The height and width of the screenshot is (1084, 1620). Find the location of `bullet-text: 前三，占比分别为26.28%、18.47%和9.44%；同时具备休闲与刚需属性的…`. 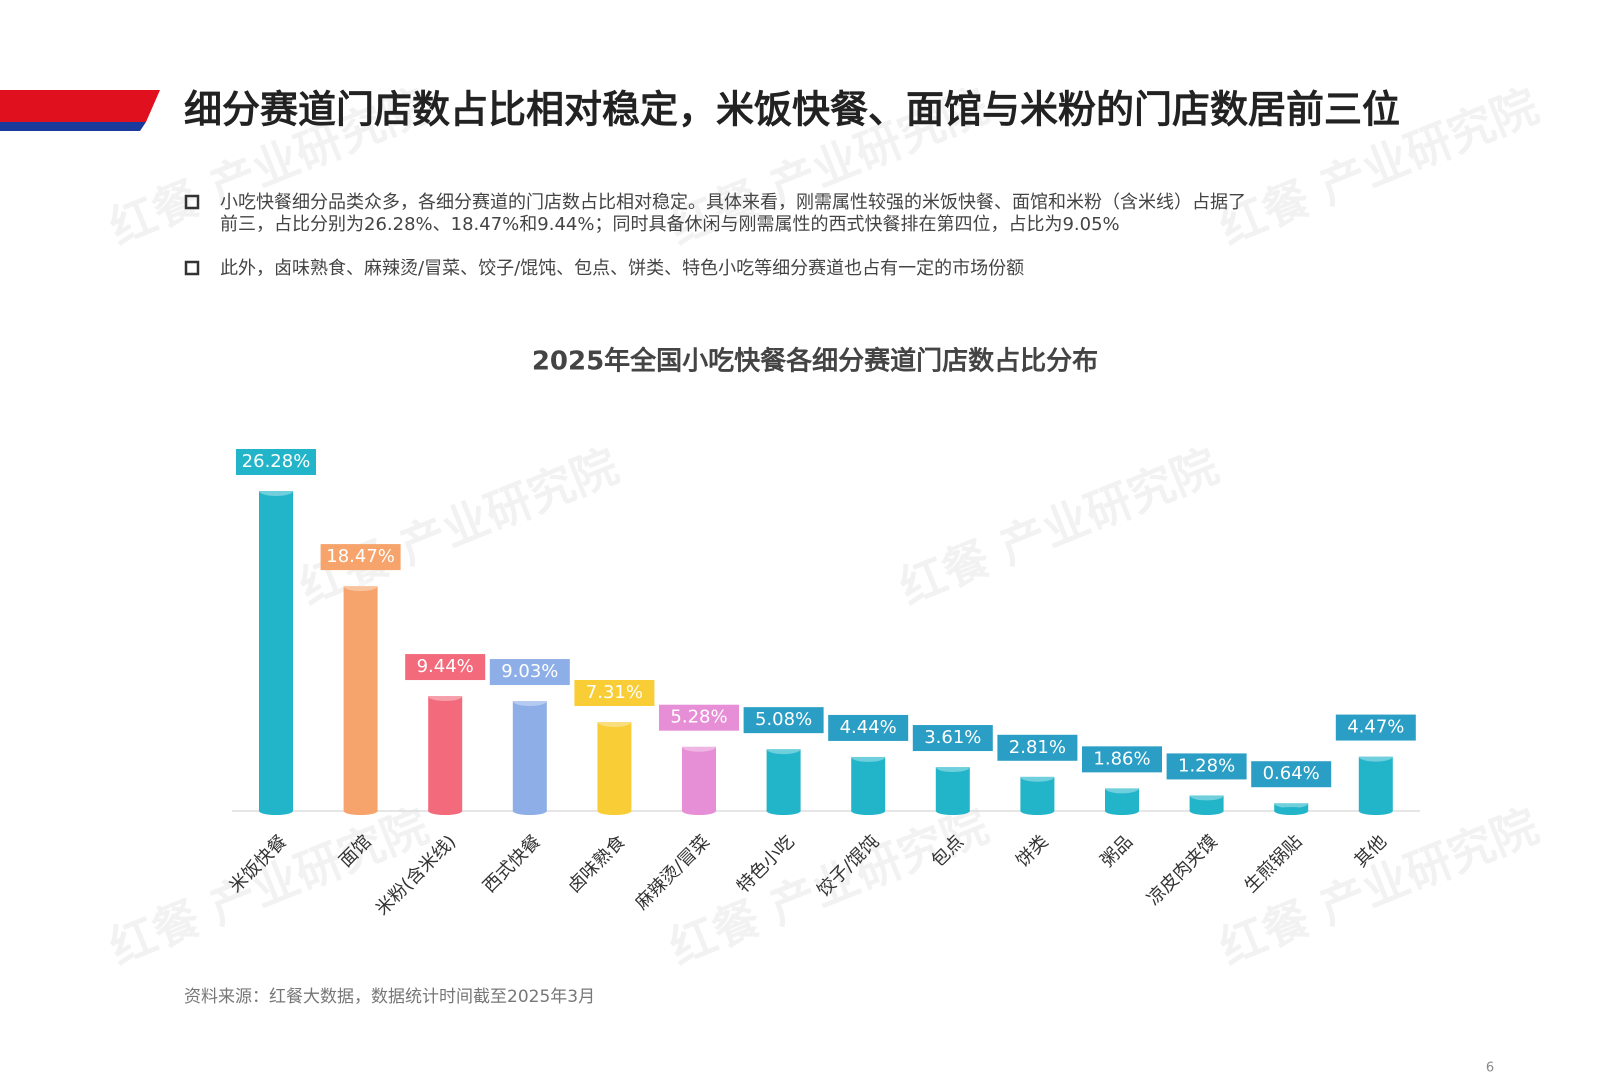

bullet-text: 前三，占比分别为26.28%、18.47%和9.44%；同时具备休闲与刚需属性的… is located at coordinates (670, 224).